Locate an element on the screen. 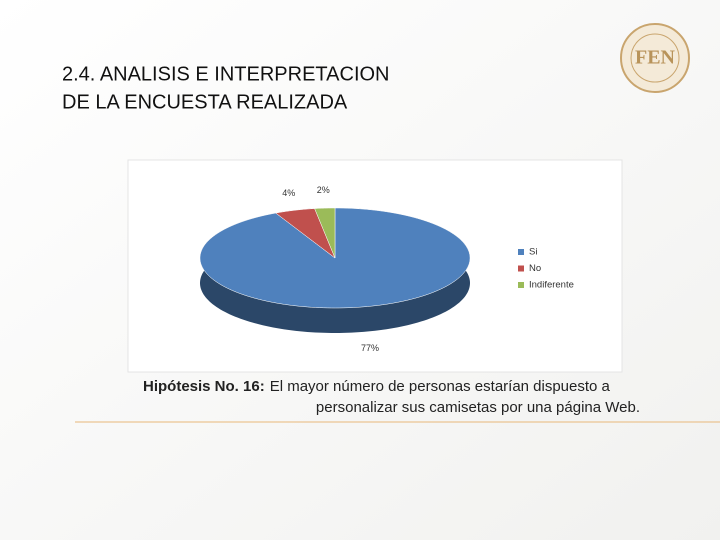 The image size is (720, 540). legend-label: No is located at coordinates (535, 268).